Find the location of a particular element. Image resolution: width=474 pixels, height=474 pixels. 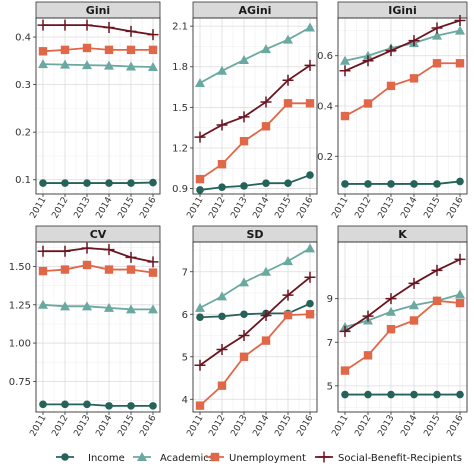

legend-item-unemployment: Unemployment is located at coordinates (256, 458).